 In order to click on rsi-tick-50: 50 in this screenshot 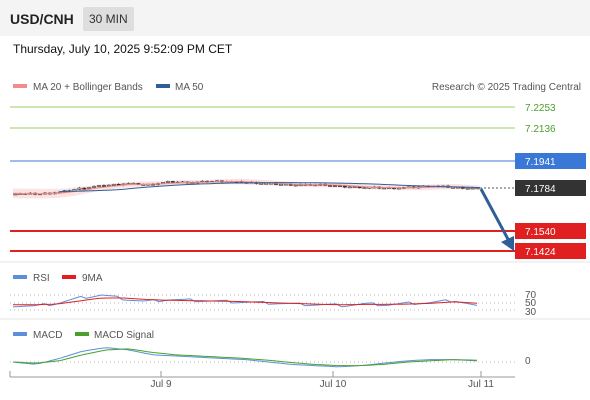, I will do `click(531, 303)`.